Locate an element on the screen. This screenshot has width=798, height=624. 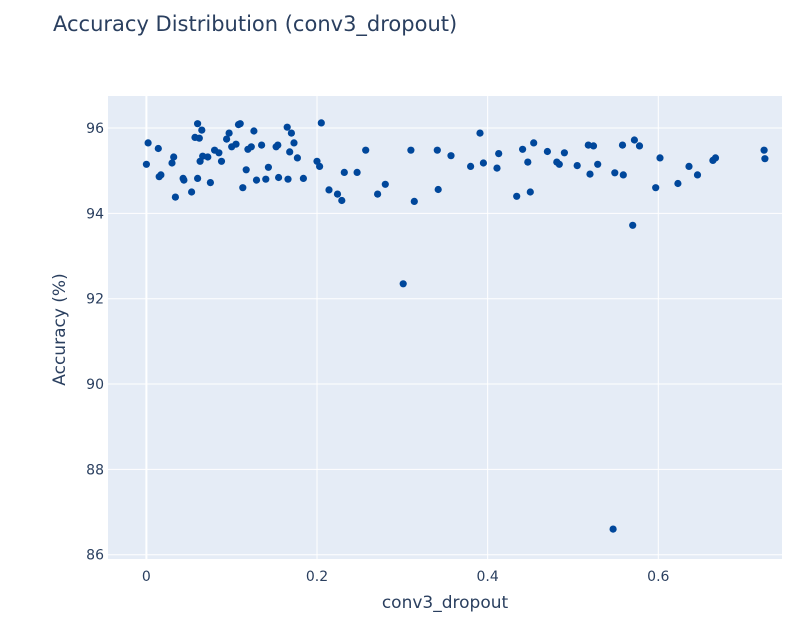
y-tick-label: 92 is located at coordinates (95, 300).